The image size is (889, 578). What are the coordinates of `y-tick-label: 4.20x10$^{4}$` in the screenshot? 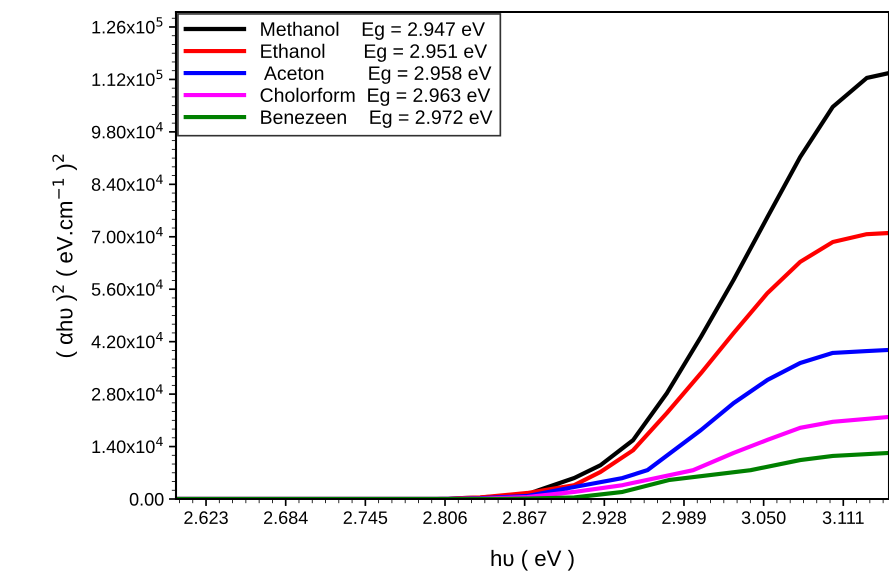 It's located at (127, 340).